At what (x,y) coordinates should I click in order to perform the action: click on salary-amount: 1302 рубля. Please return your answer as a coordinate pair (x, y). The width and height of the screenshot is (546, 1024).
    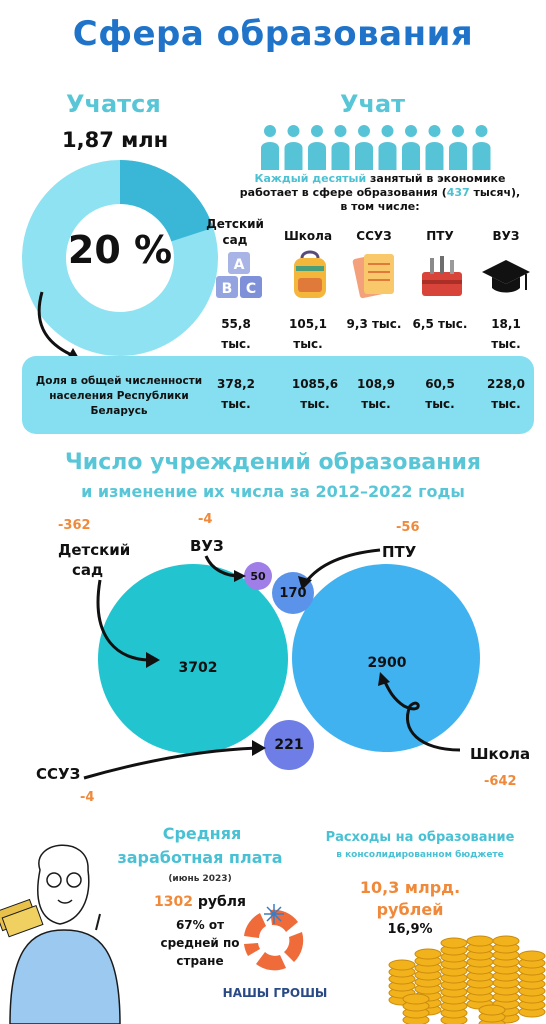
    Looking at the image, I should click on (200, 902).